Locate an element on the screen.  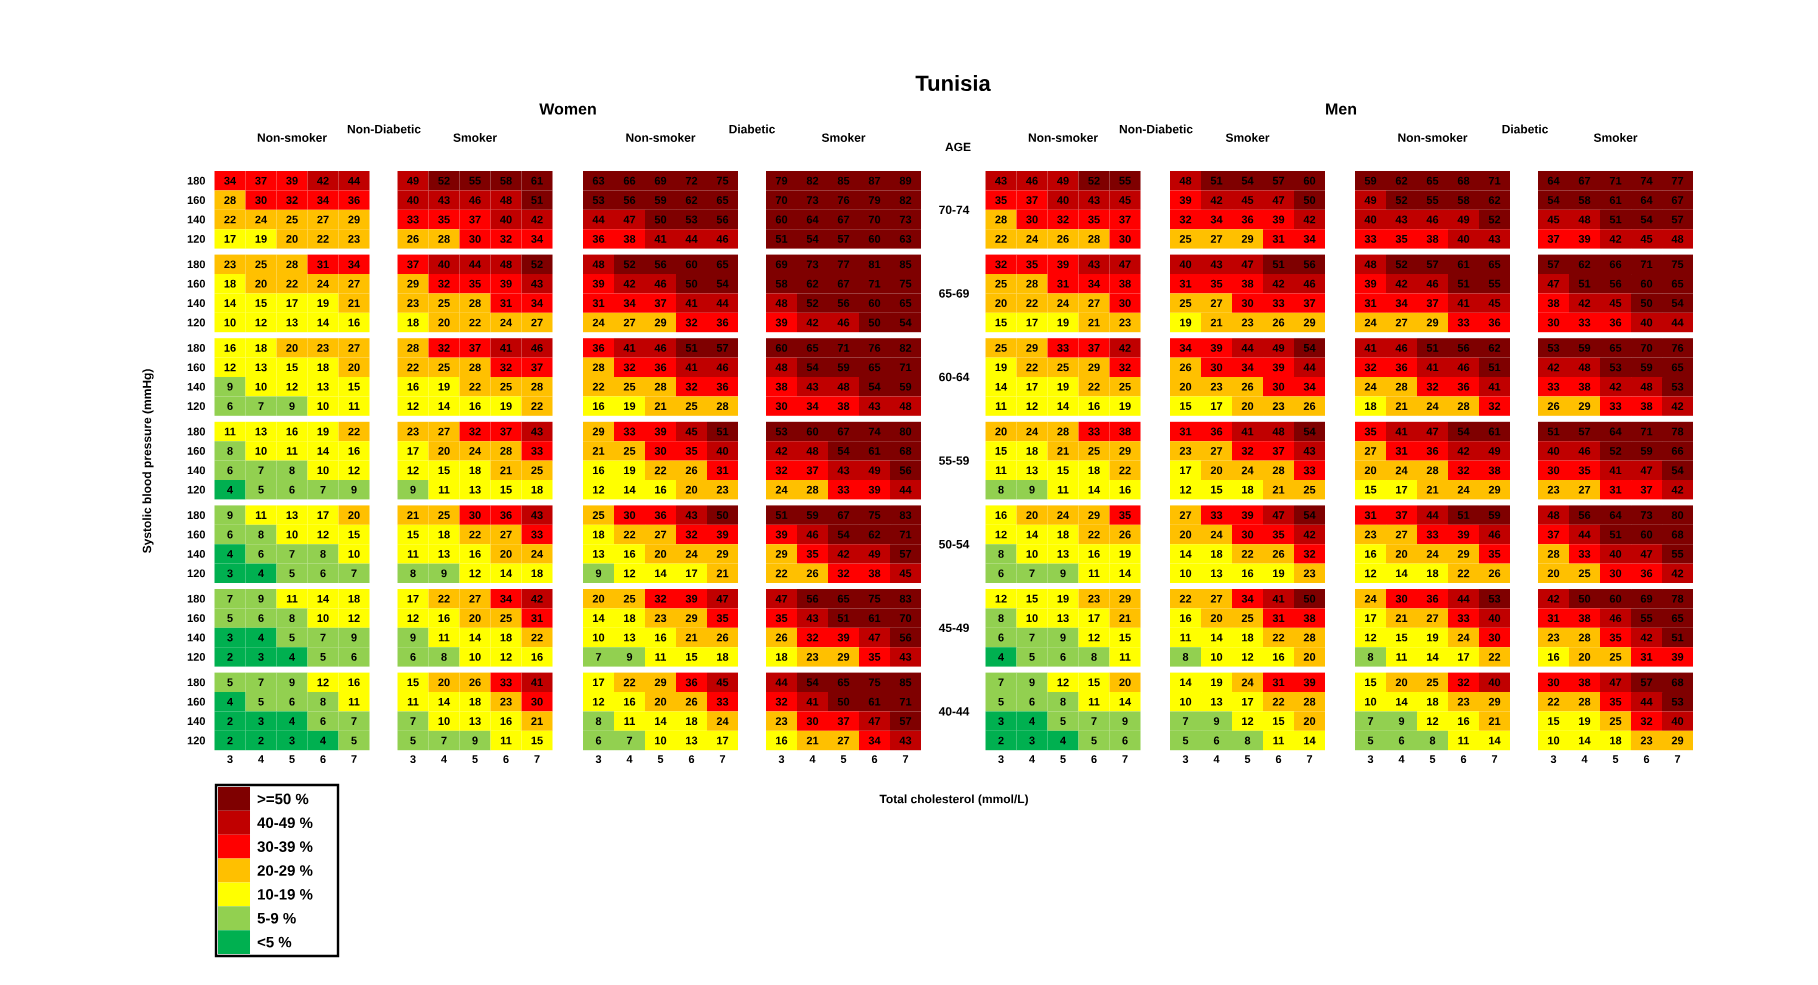
data-label: 59 is located at coordinates (843, 367).